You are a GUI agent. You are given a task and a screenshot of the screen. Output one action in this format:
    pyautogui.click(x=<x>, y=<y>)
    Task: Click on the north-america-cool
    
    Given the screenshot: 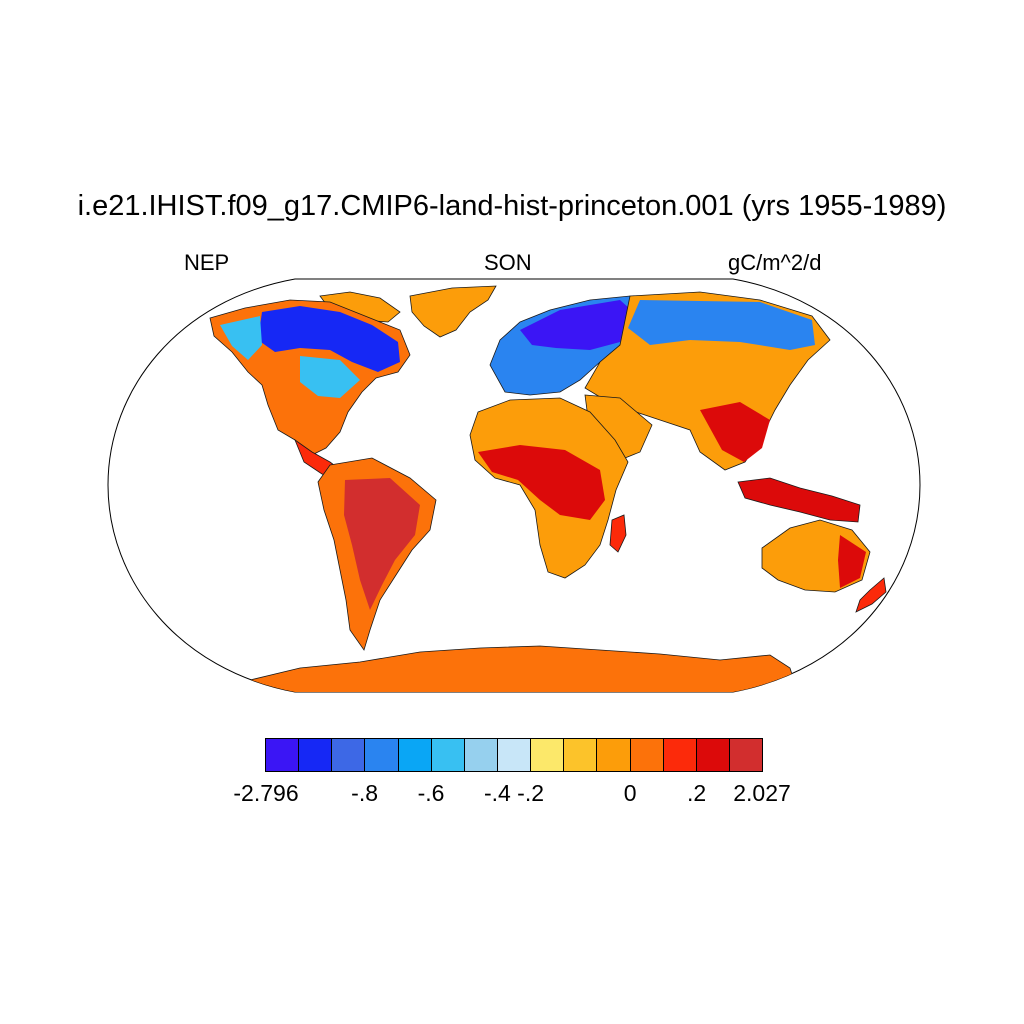 What is the action you would take?
    pyautogui.click(x=290, y=357)
    